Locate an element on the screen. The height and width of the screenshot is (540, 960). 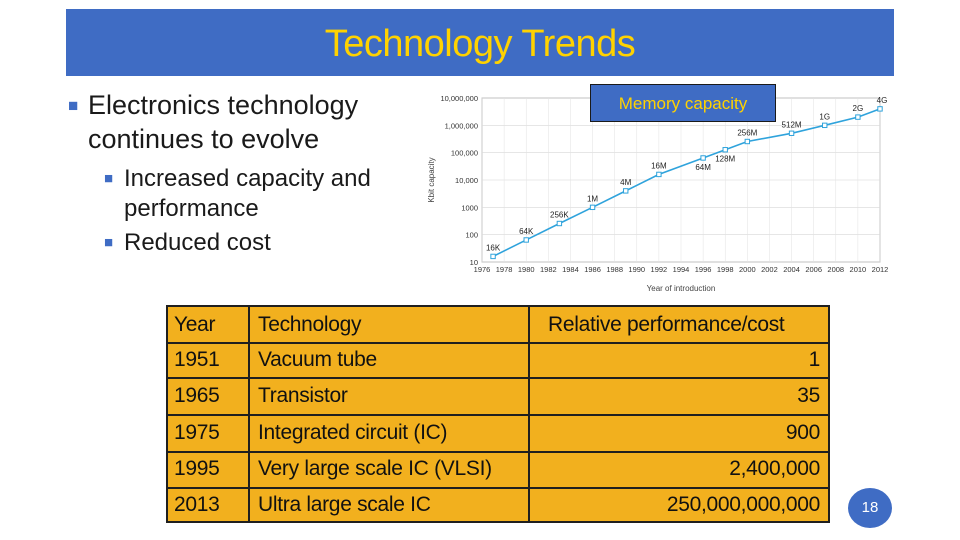
x-tick-label: 2012 is located at coordinates (880, 269).